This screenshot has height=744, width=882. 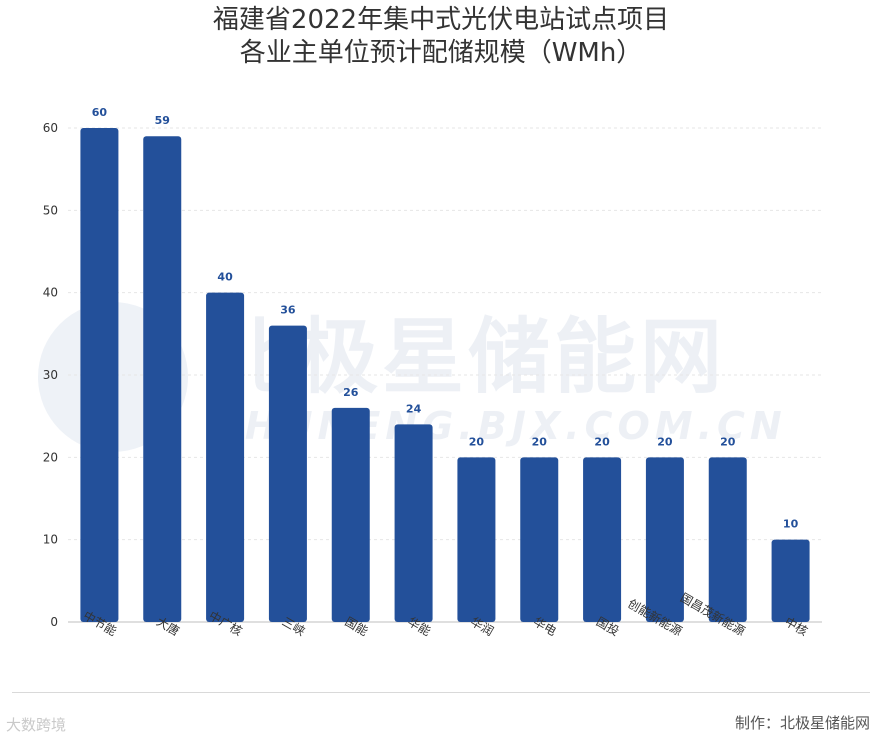 I want to click on footer-credit: 制作：北极星储能网, so click(x=802, y=723).